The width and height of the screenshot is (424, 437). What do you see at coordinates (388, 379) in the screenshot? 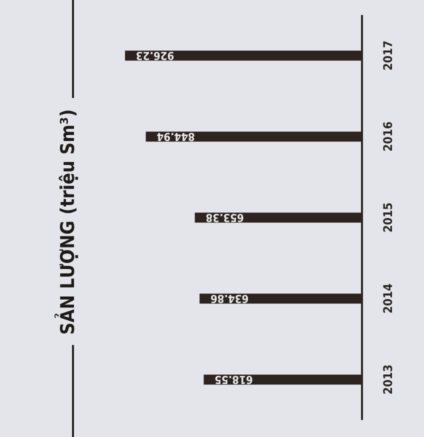
I see `y-tick-label: 2013` at bounding box center [388, 379].